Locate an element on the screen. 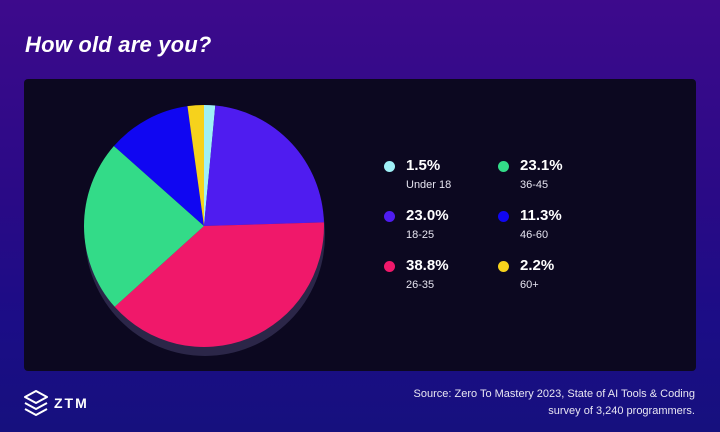  ztm-logo-icon is located at coordinates (36, 403).